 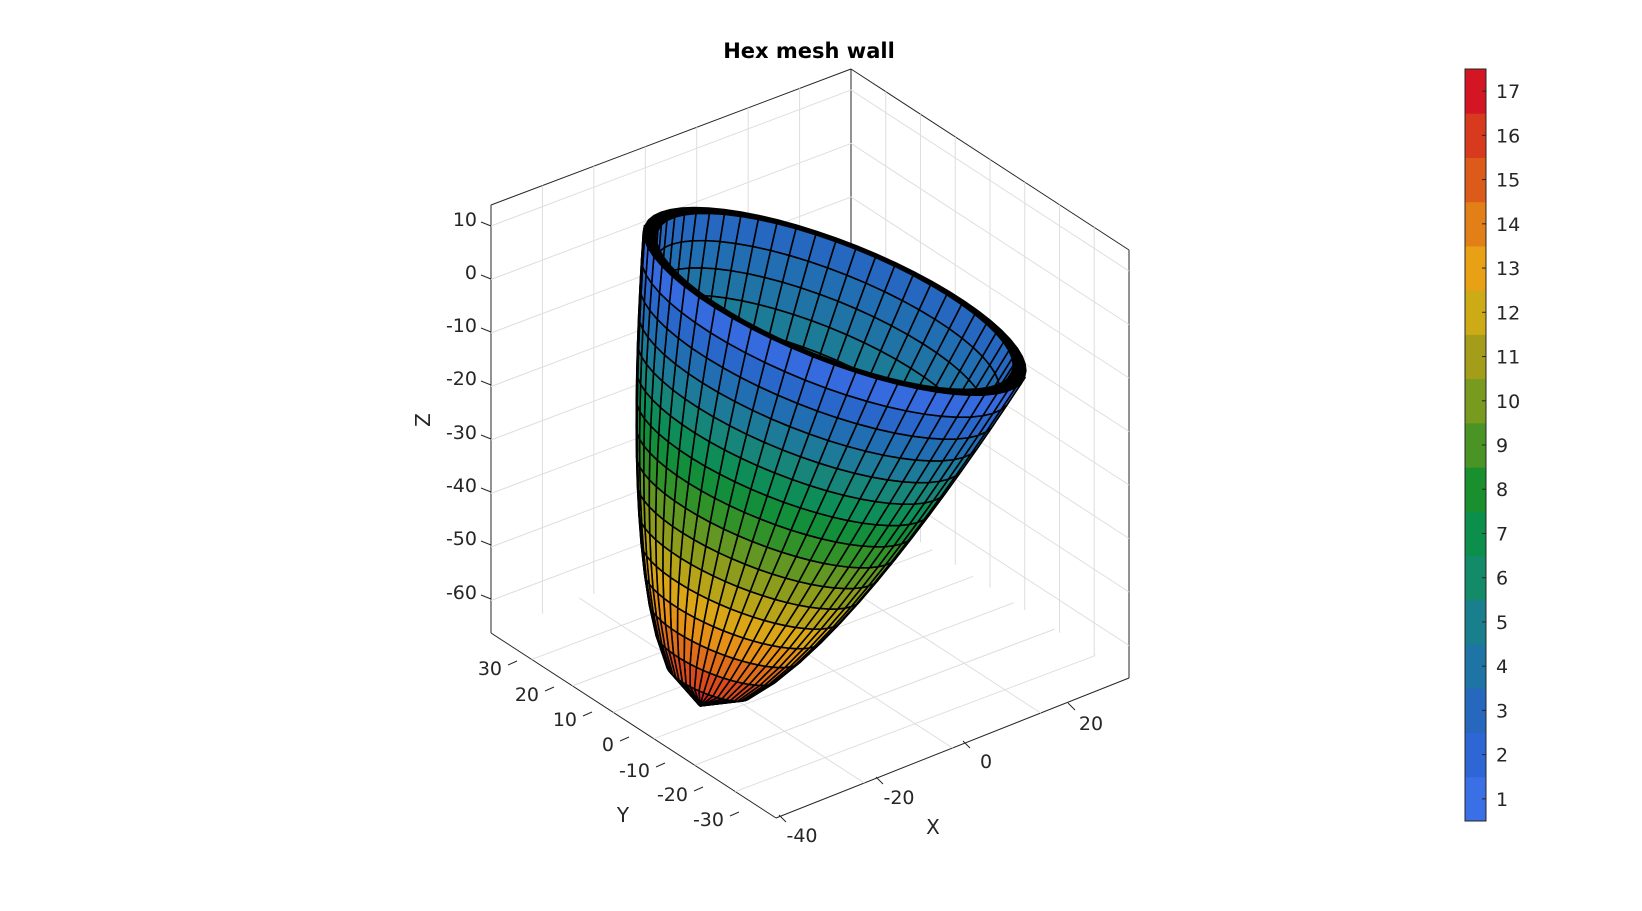 What do you see at coordinates (708, 820) in the screenshot?
I see `y-tick-label: -30` at bounding box center [708, 820].